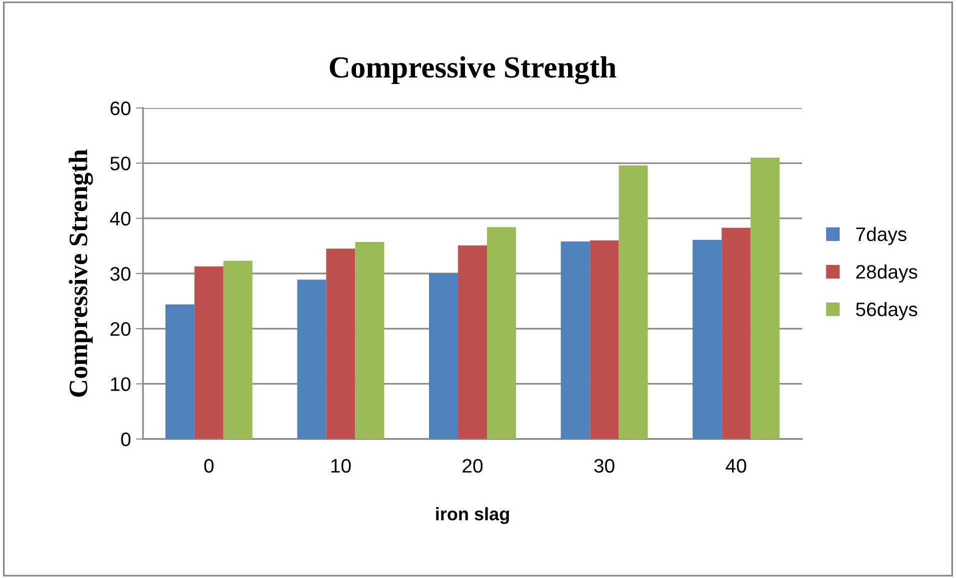 Image resolution: width=956 pixels, height=578 pixels. Describe the element at coordinates (125, 439) in the screenshot. I see `y-tick-label: 0` at that location.